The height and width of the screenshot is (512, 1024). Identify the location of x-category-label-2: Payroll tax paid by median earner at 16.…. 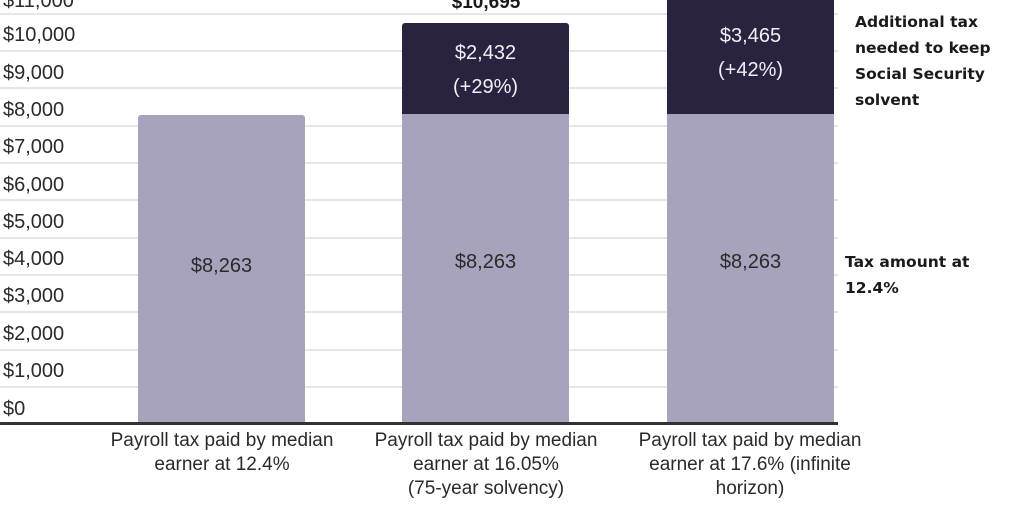
(486, 465).